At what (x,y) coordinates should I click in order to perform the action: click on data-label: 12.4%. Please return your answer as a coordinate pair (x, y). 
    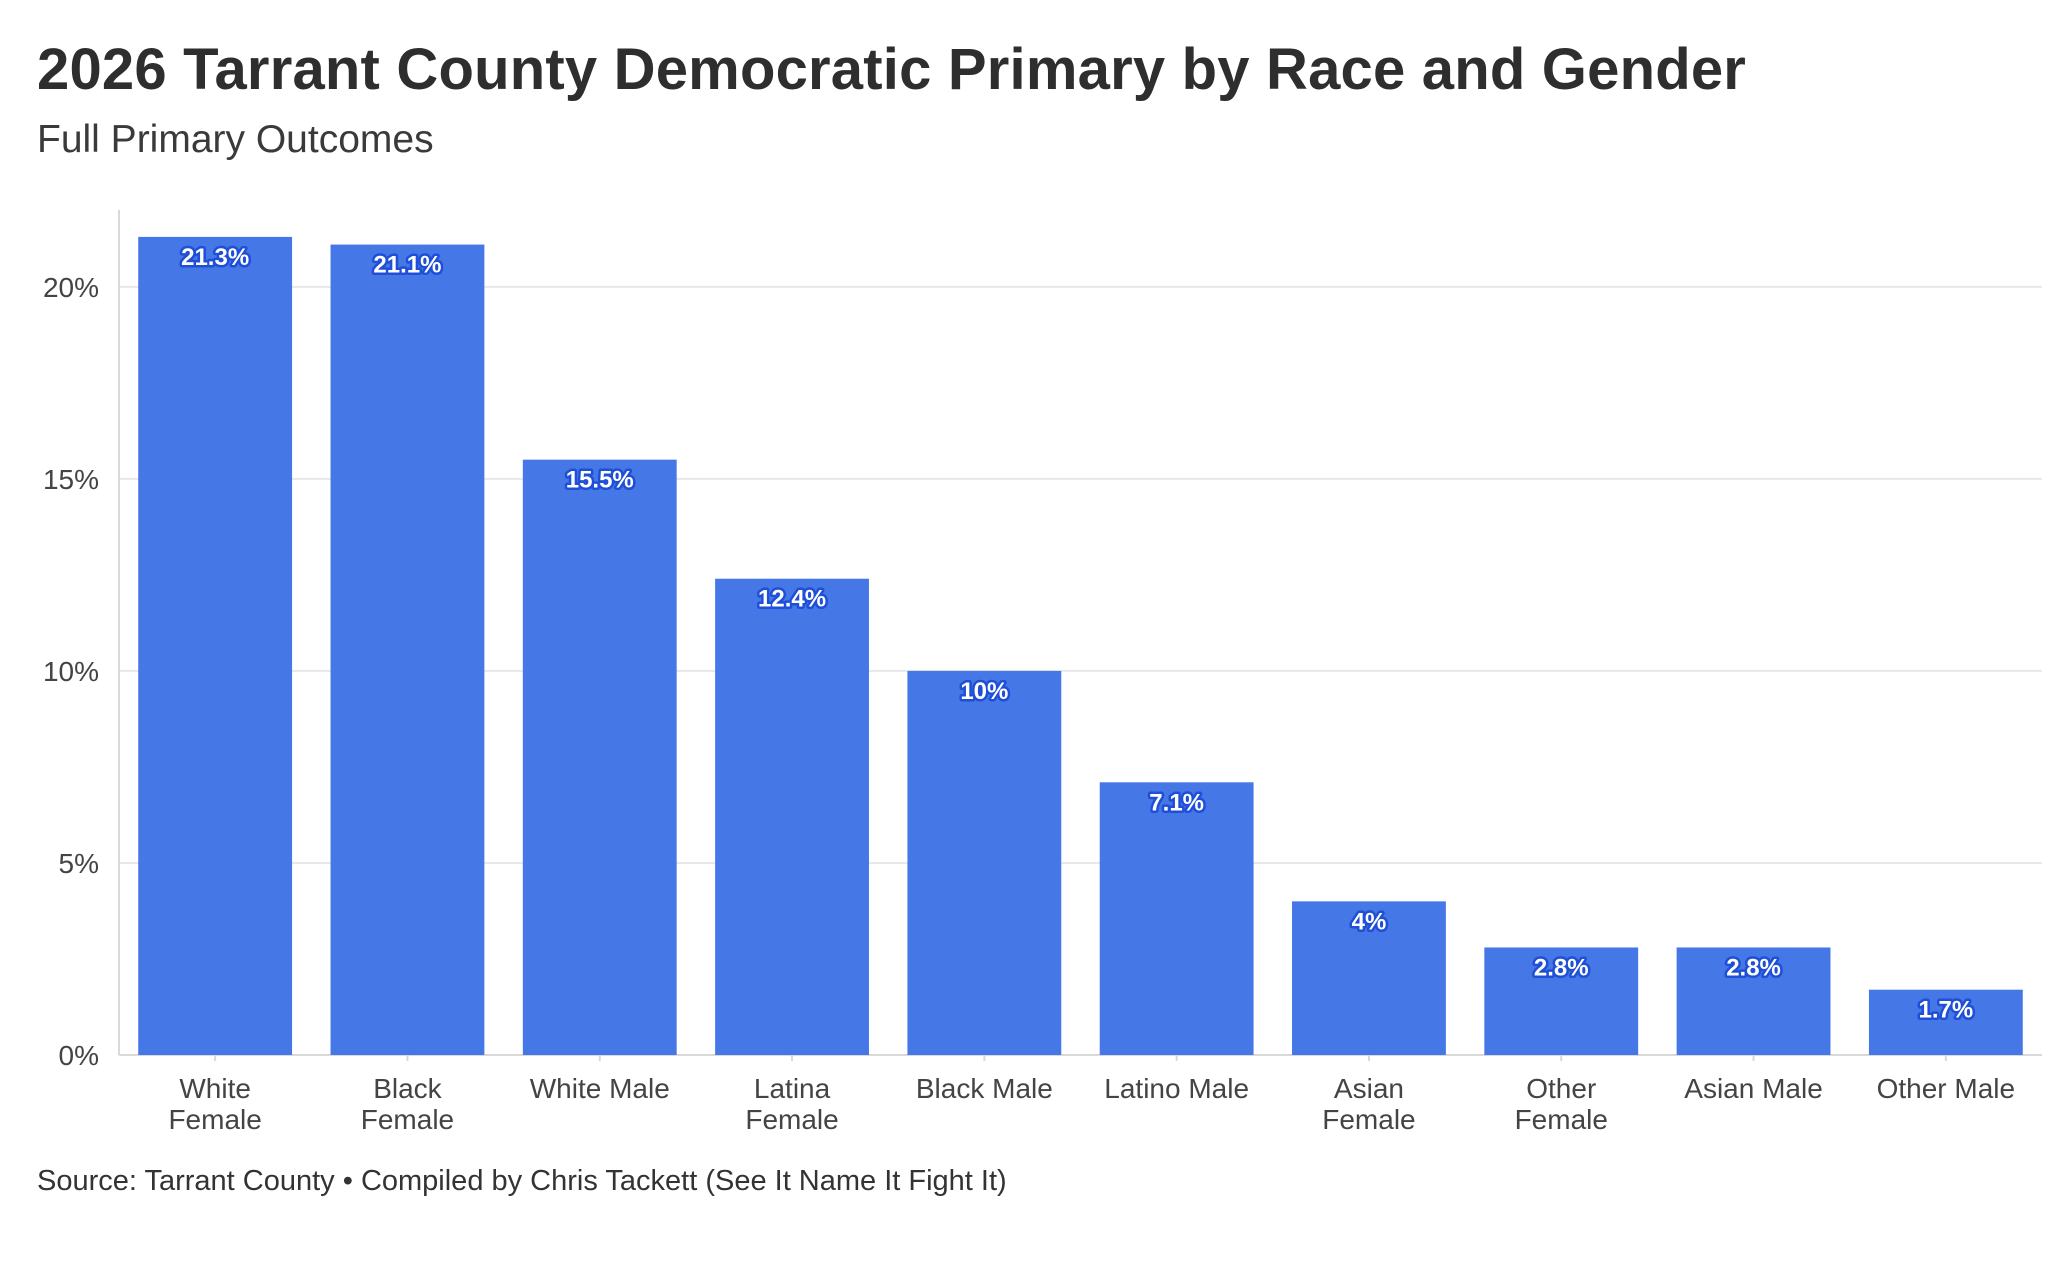
    Looking at the image, I should click on (792, 599).